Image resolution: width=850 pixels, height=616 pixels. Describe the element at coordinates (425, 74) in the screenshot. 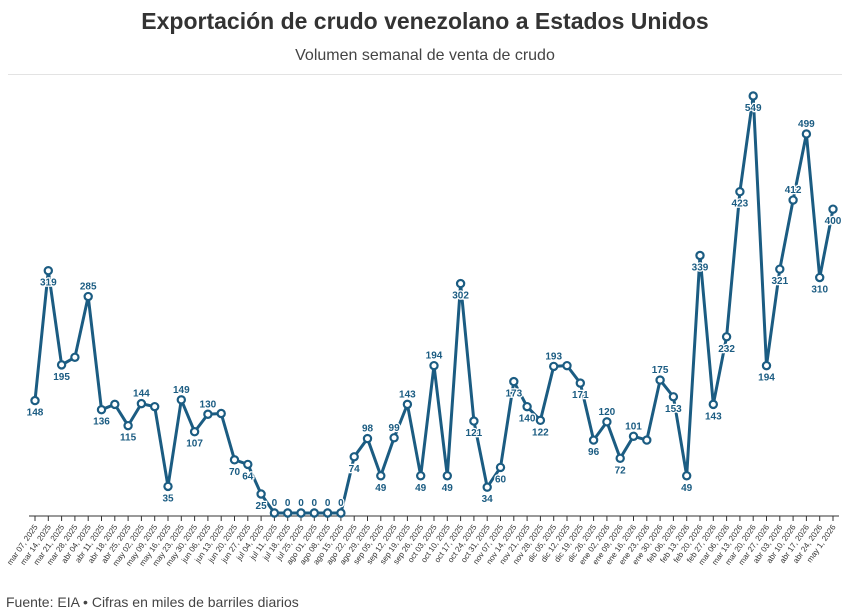

I see `header-divider` at that location.